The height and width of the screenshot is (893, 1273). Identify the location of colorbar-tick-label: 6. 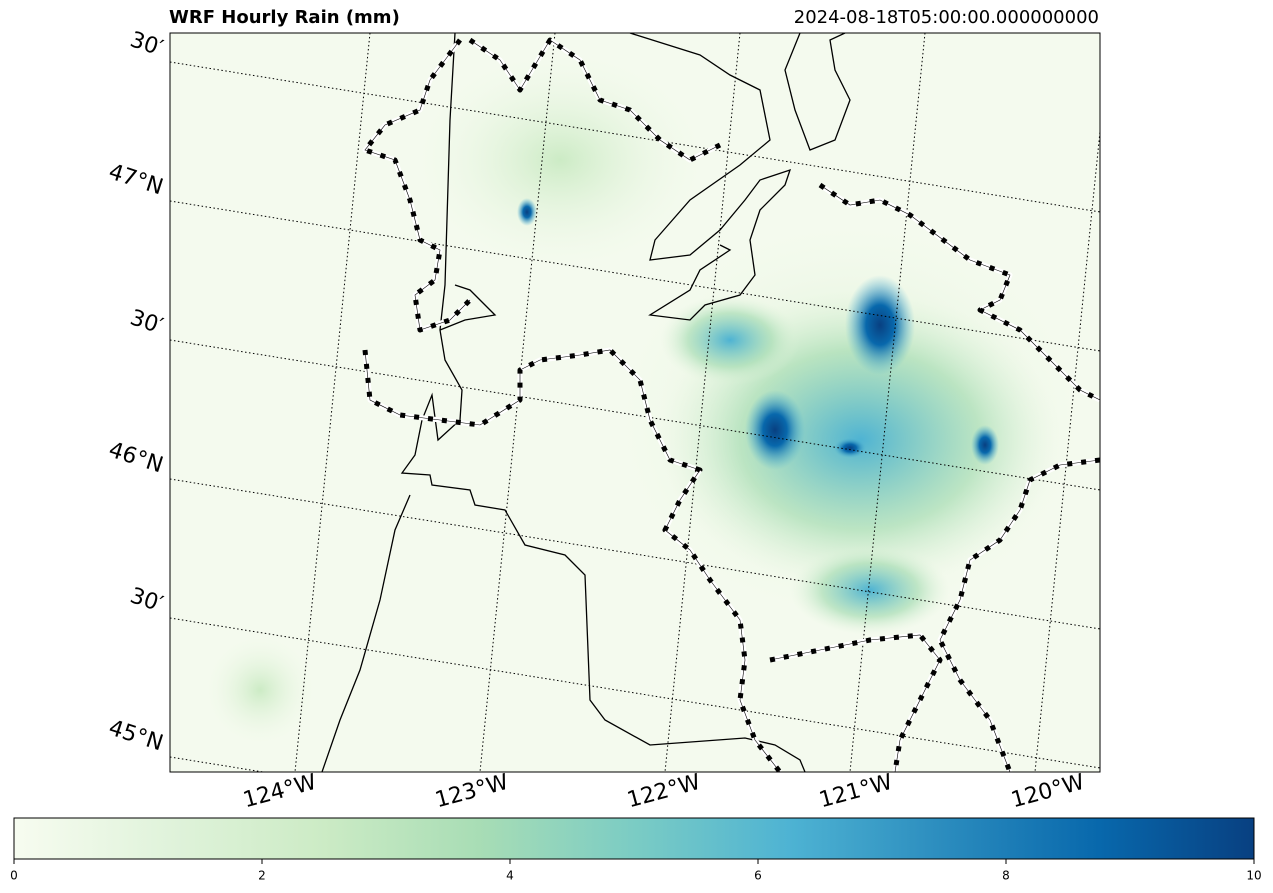
(758, 876).